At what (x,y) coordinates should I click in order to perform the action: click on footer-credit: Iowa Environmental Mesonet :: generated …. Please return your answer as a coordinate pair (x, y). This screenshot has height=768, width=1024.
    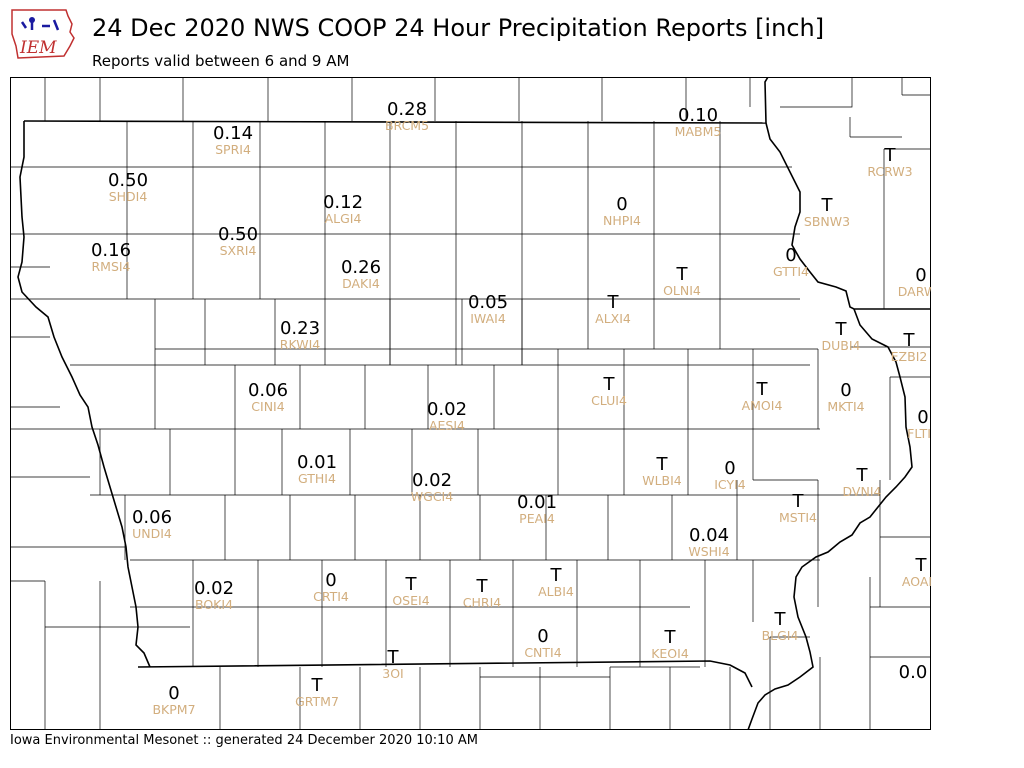
    Looking at the image, I should click on (244, 740).